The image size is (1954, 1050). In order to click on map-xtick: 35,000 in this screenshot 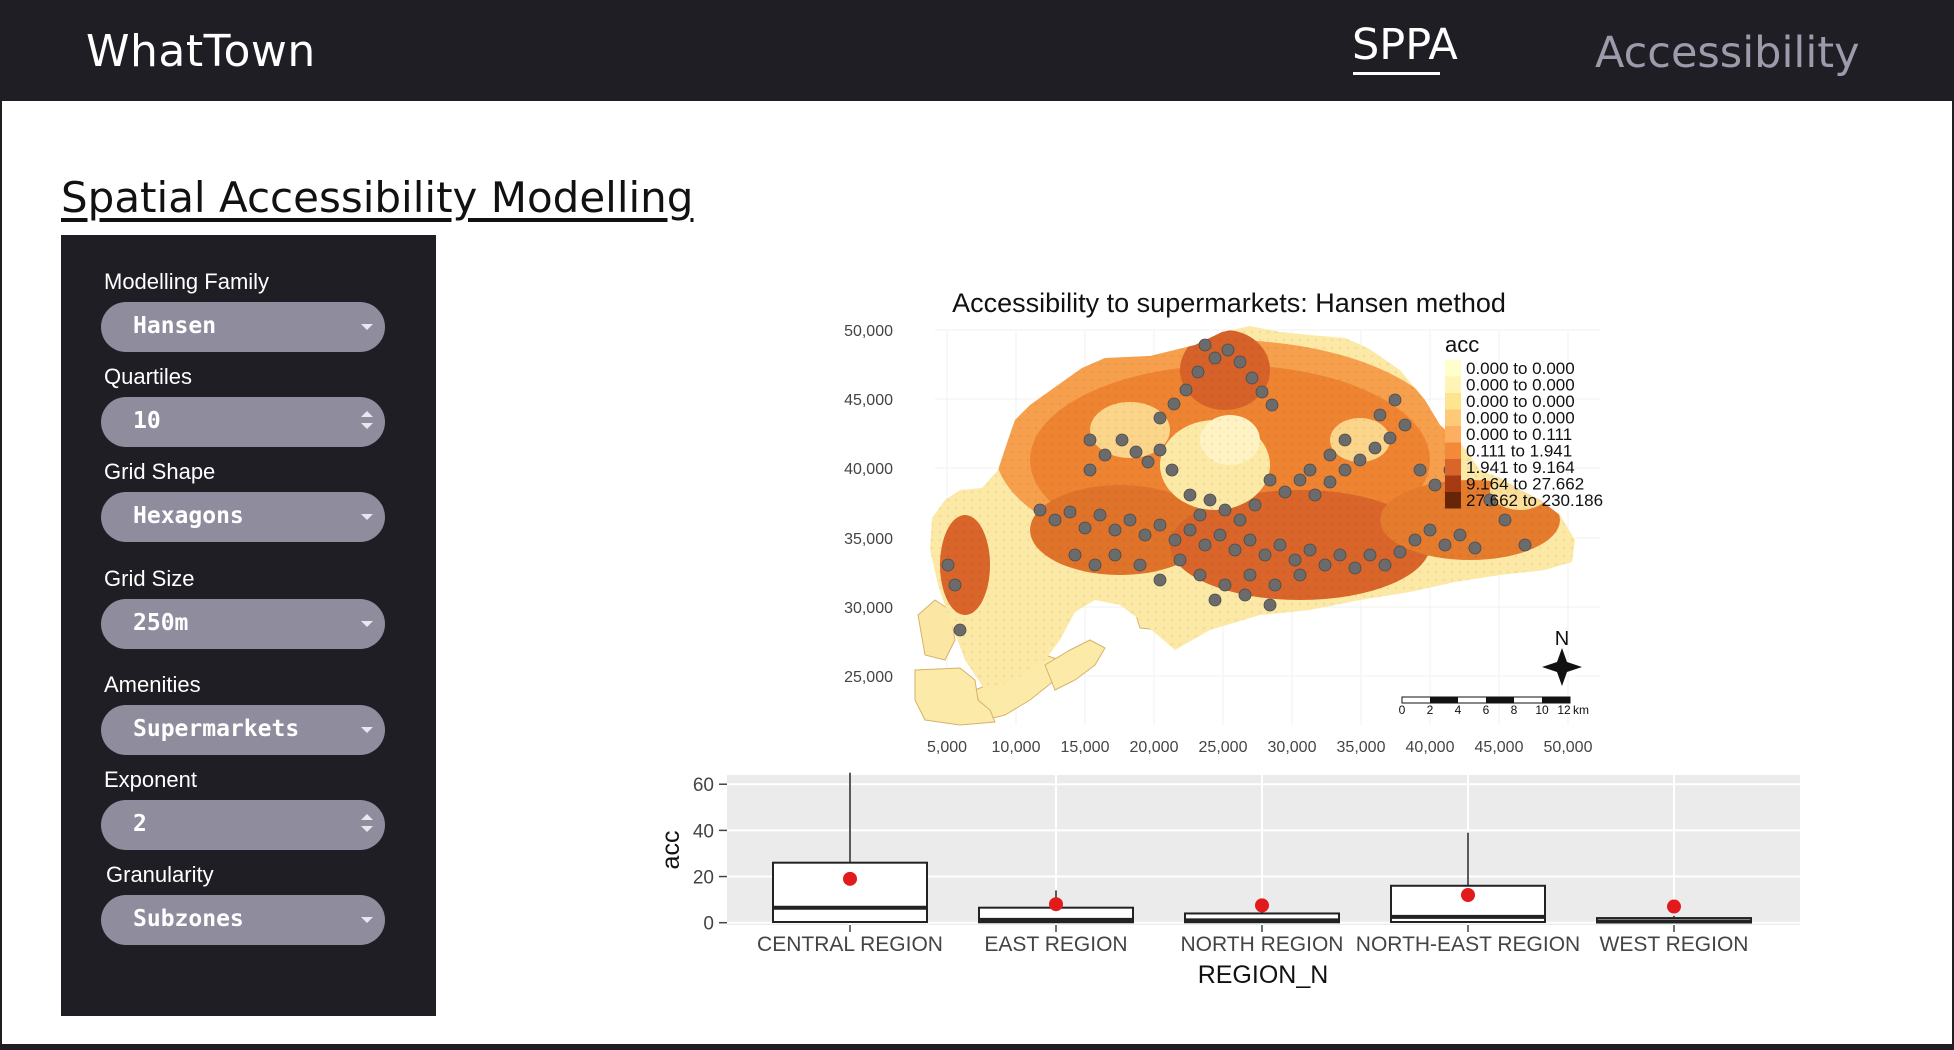, I will do `click(1361, 747)`.